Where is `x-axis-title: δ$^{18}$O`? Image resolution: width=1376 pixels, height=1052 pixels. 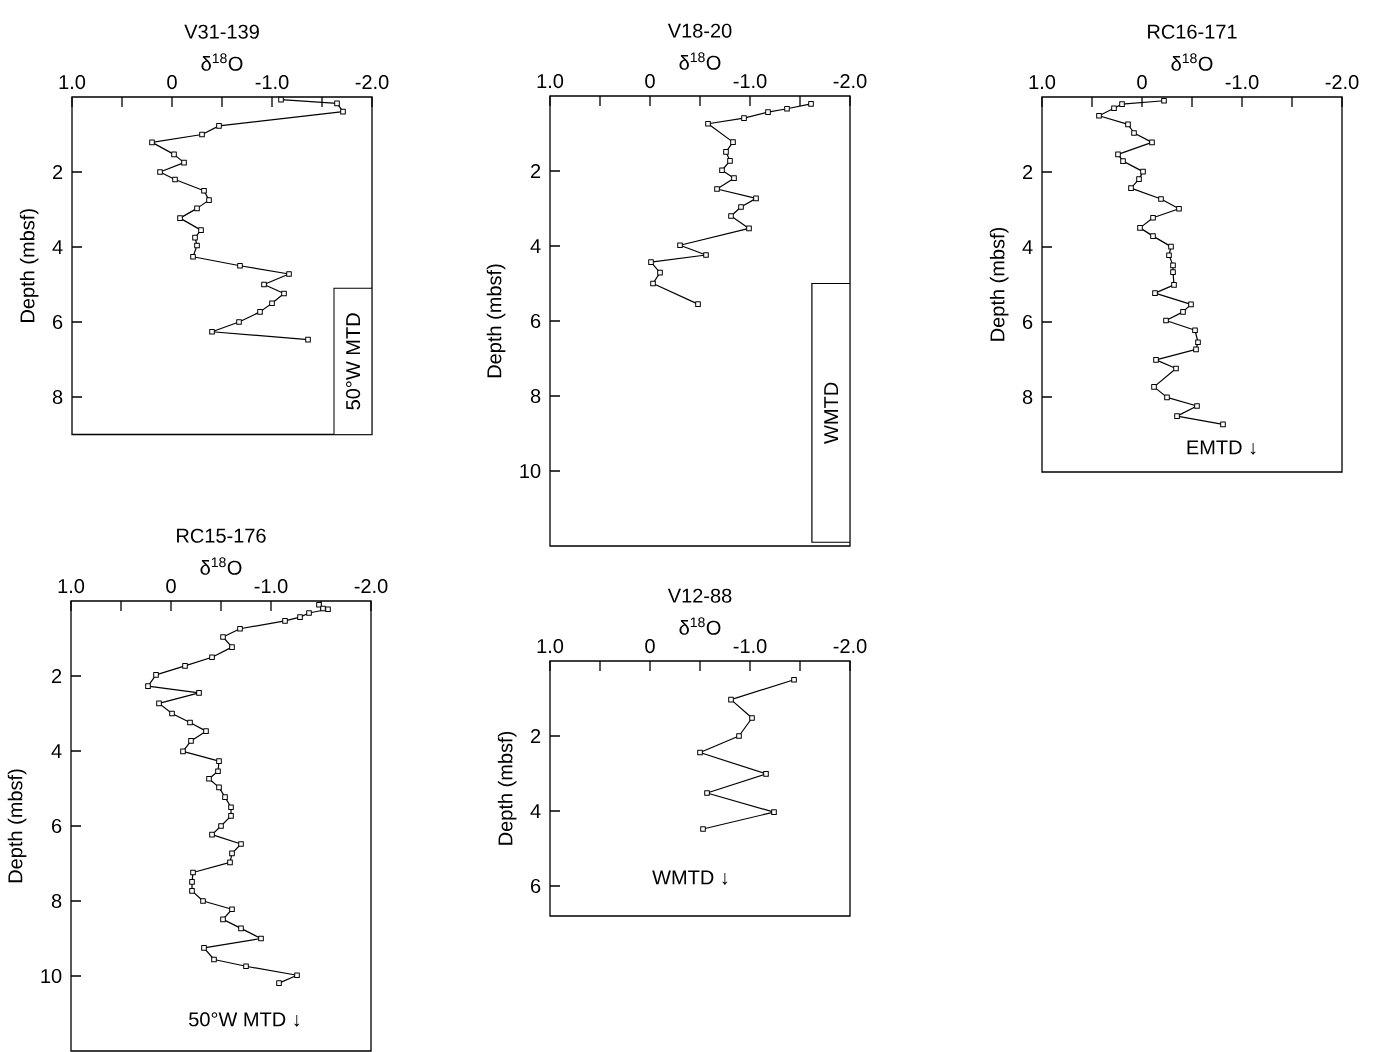
x-axis-title: δ$^{18}$O is located at coordinates (222, 62).